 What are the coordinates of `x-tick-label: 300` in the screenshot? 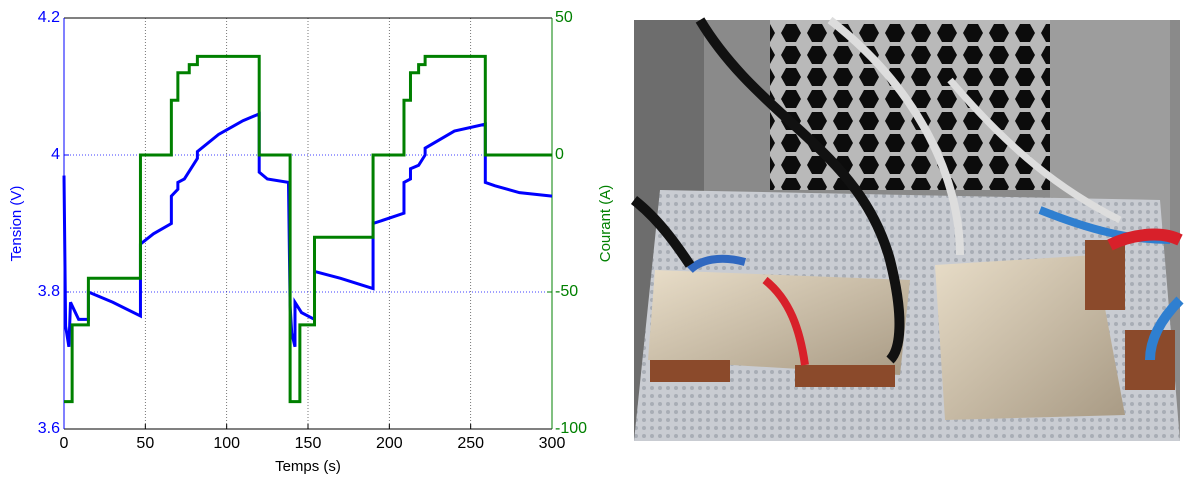 It's located at (552, 443).